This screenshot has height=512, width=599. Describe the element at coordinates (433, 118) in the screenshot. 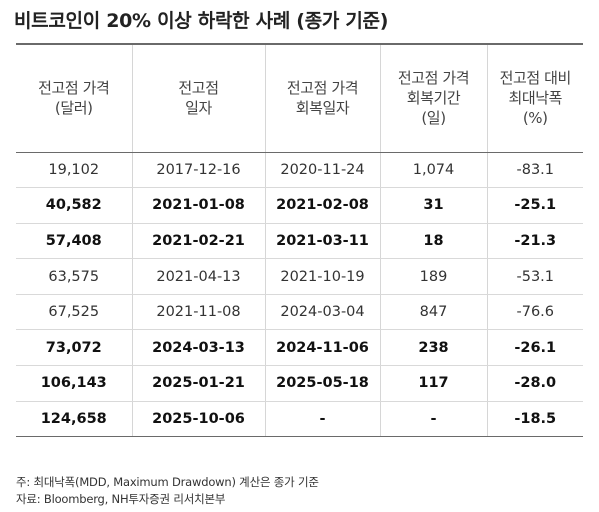

I see `header-line: (일)` at that location.